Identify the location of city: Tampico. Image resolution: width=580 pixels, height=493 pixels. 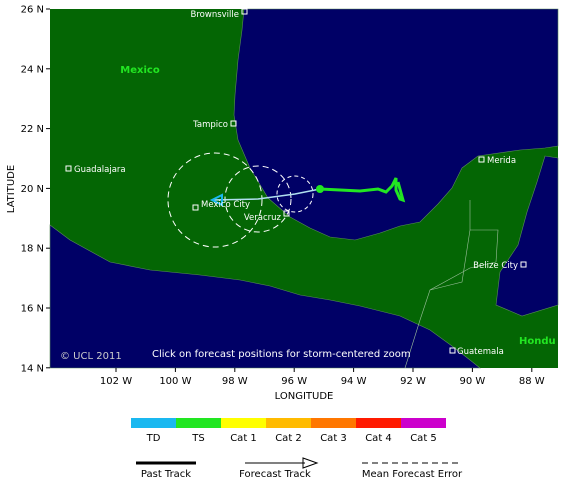
(210, 125).